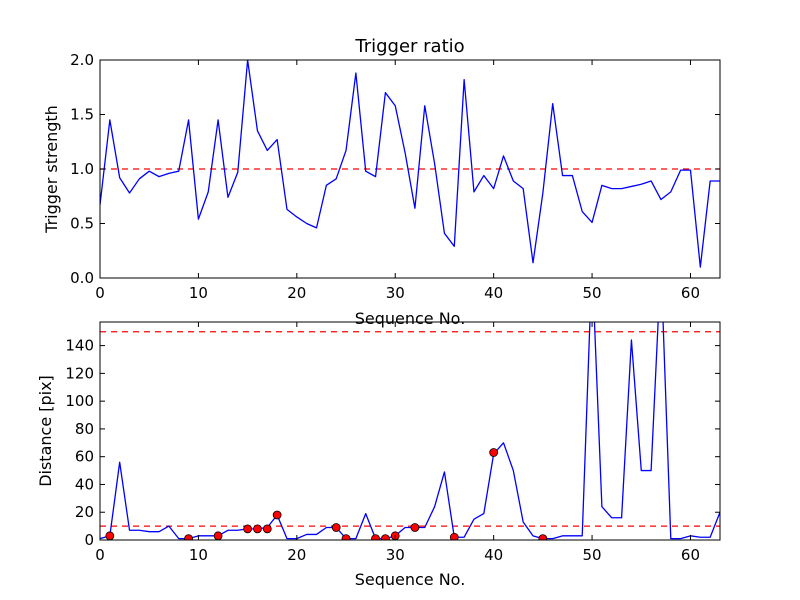 Image resolution: width=800 pixels, height=600 pixels. What do you see at coordinates (79, 401) in the screenshot?
I see `y-tick-label: 100` at bounding box center [79, 401].